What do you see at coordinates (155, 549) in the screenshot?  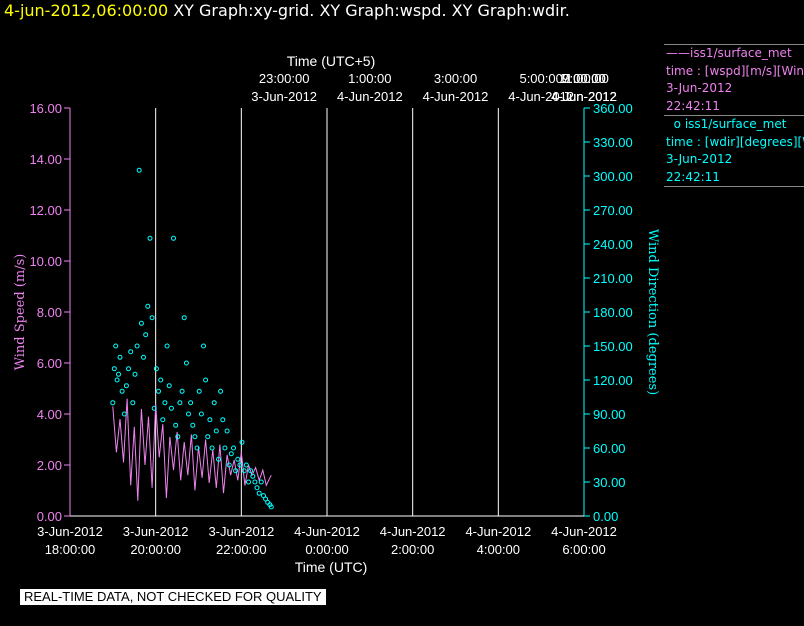 I see `x-tick-label-bottom-time: 20:00:00` at bounding box center [155, 549].